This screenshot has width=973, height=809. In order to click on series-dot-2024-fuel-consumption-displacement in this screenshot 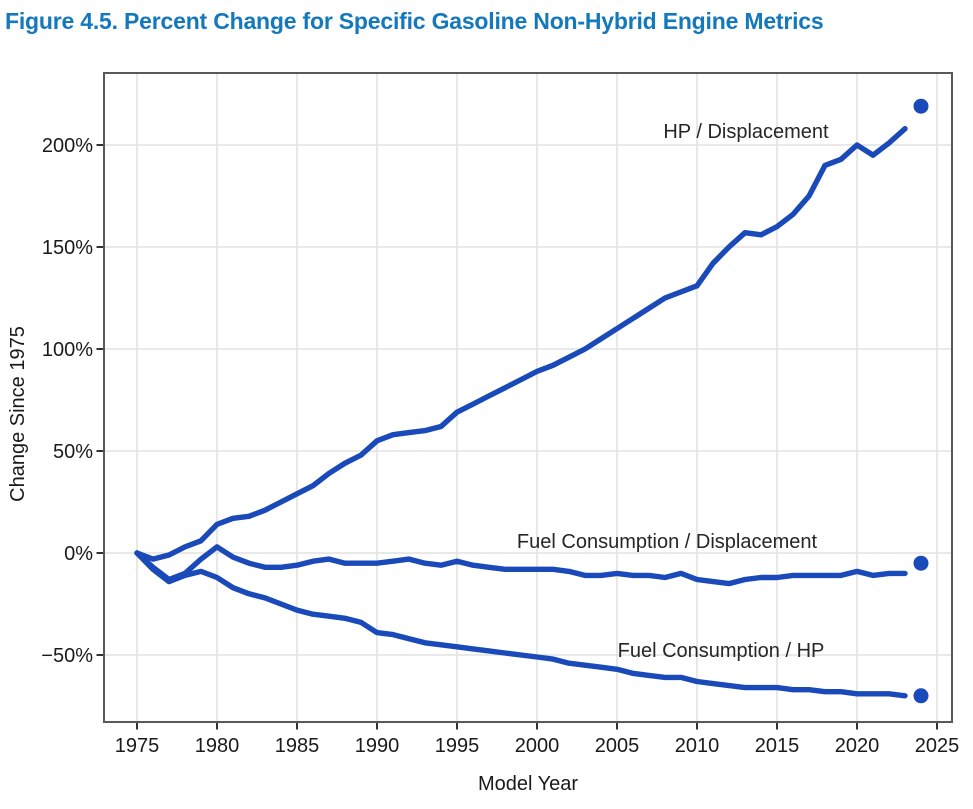, I will do `click(921, 563)`.